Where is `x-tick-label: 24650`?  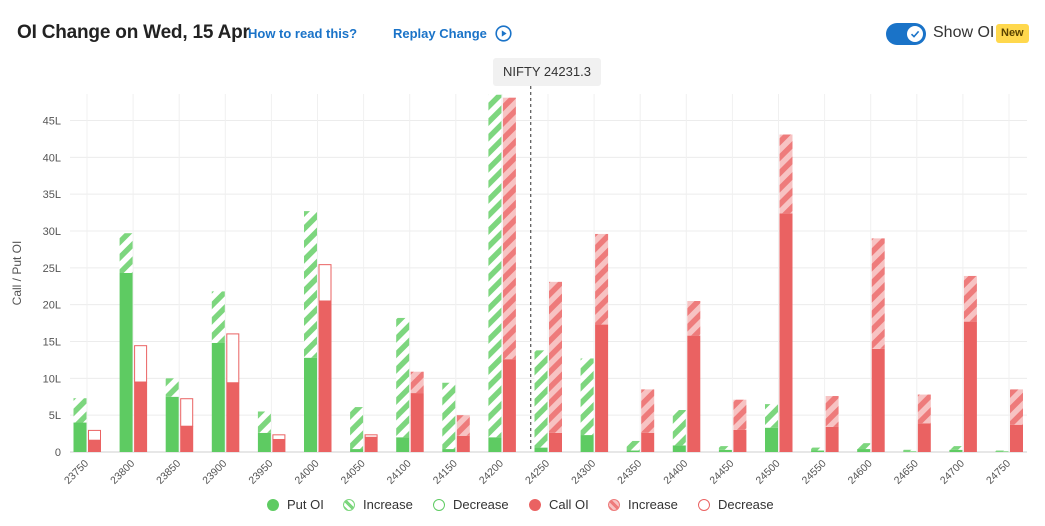
x-tick-label: 24650 is located at coordinates (906, 472).